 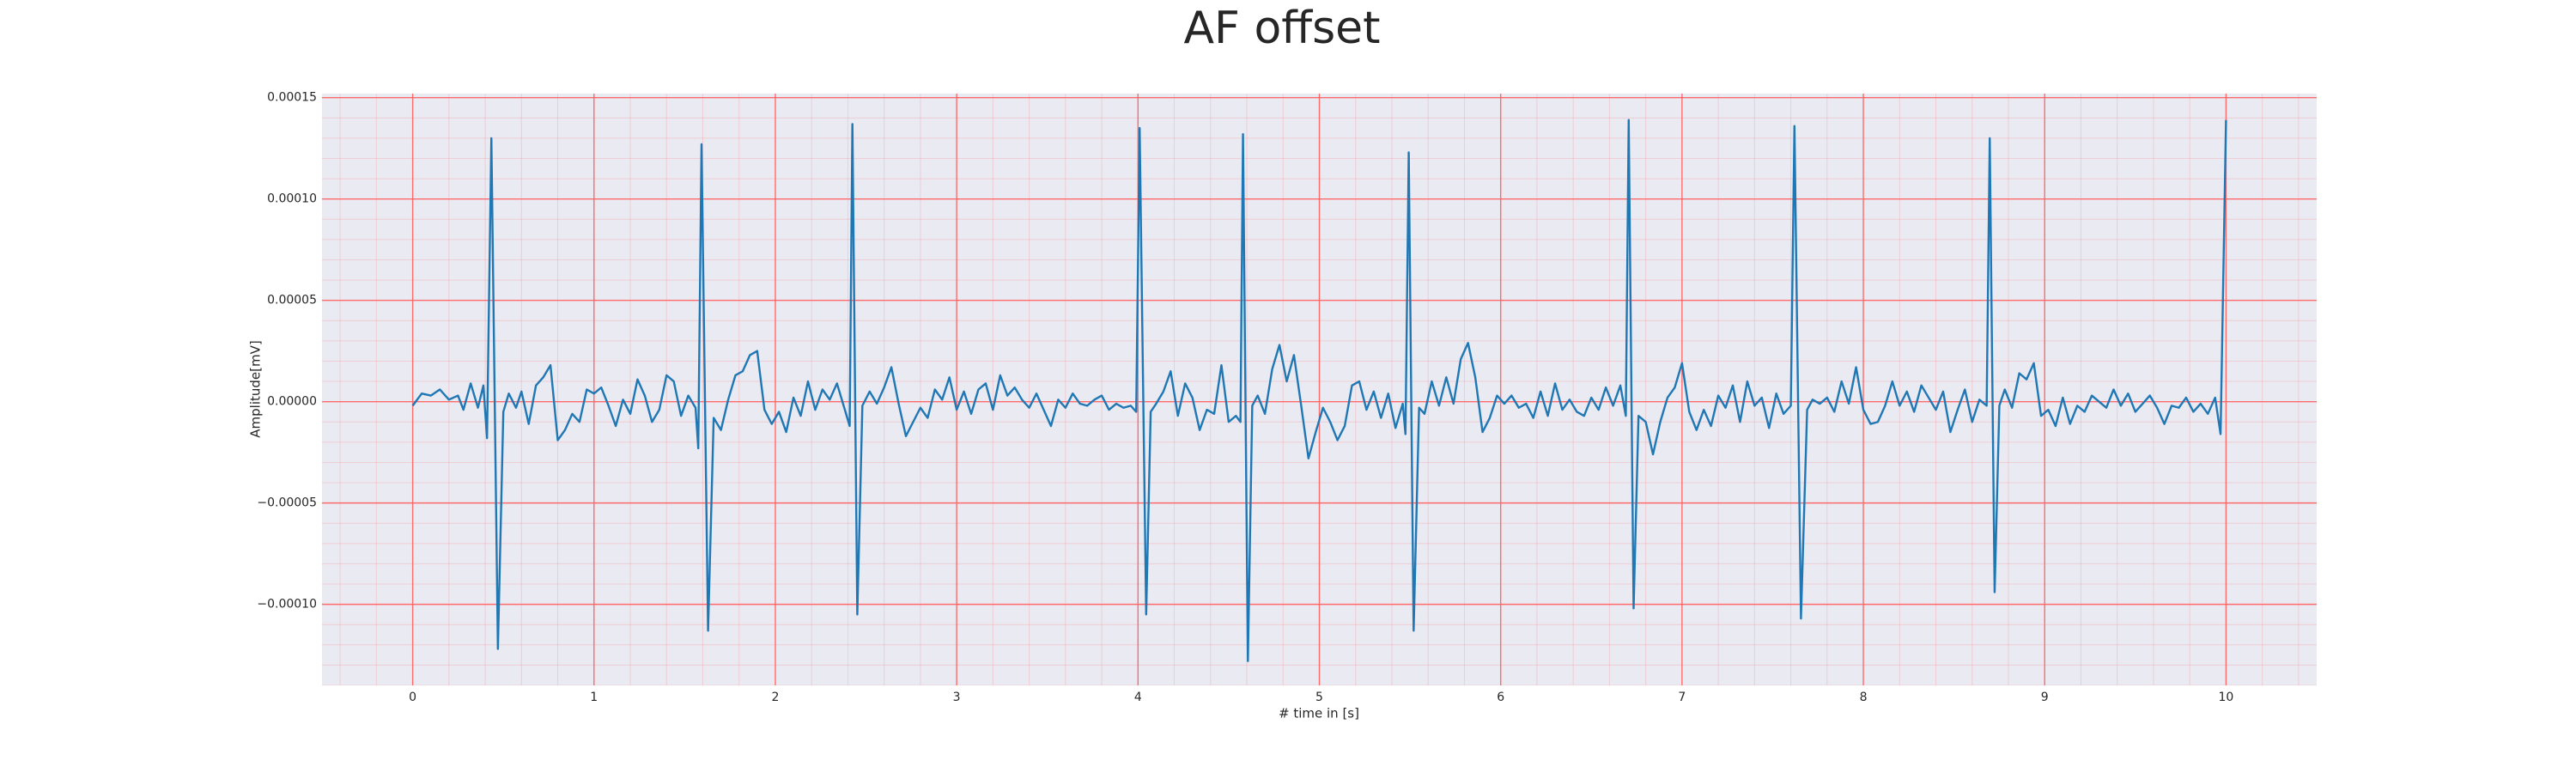 I want to click on x-tick-label: 2, so click(x=775, y=697).